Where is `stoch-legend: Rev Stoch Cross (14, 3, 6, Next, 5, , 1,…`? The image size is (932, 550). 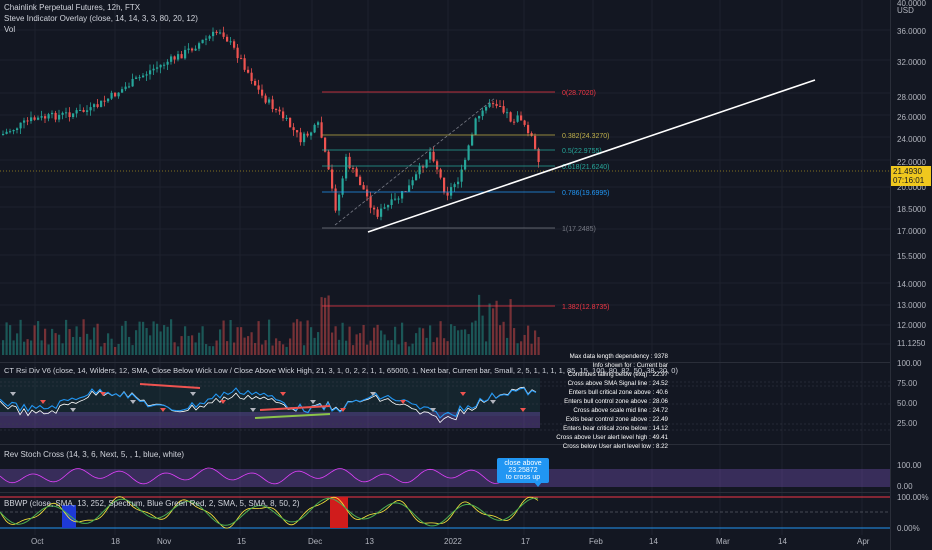
stoch-legend: Rev Stoch Cross (14, 3, 6, Next, 5, , 1,… is located at coordinates (94, 454).